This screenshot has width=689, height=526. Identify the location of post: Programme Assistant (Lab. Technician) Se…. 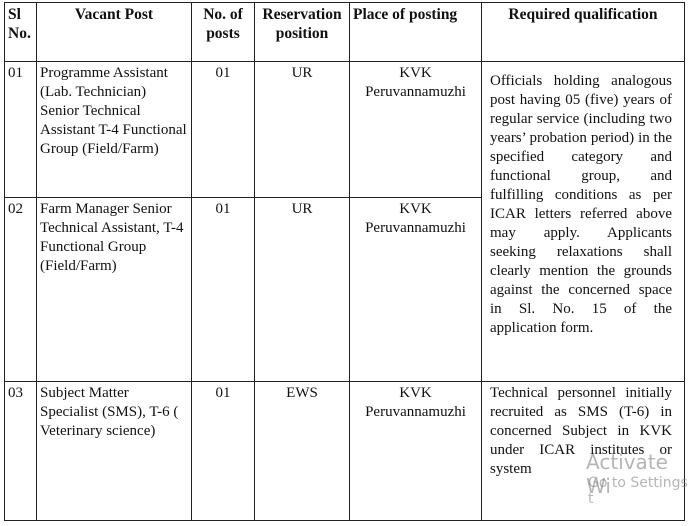
(114, 129).